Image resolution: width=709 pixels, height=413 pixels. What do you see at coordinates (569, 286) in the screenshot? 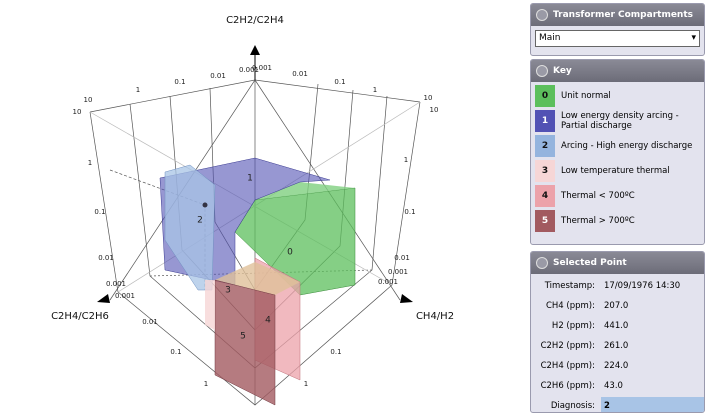
I see `field-label: Timestamp:` at bounding box center [569, 286].